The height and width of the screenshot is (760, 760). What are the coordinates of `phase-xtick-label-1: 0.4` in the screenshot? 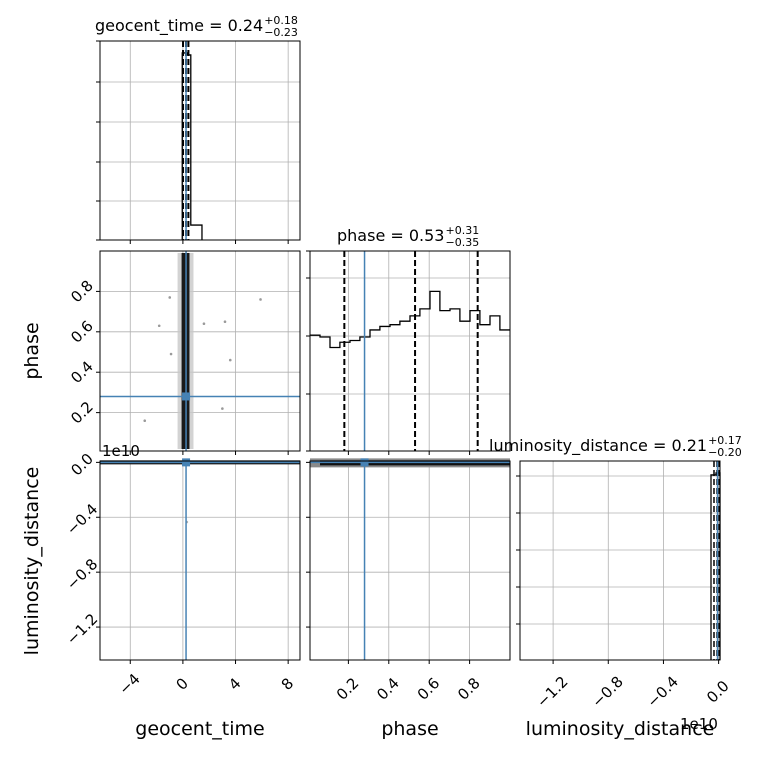 It's located at (388, 689).